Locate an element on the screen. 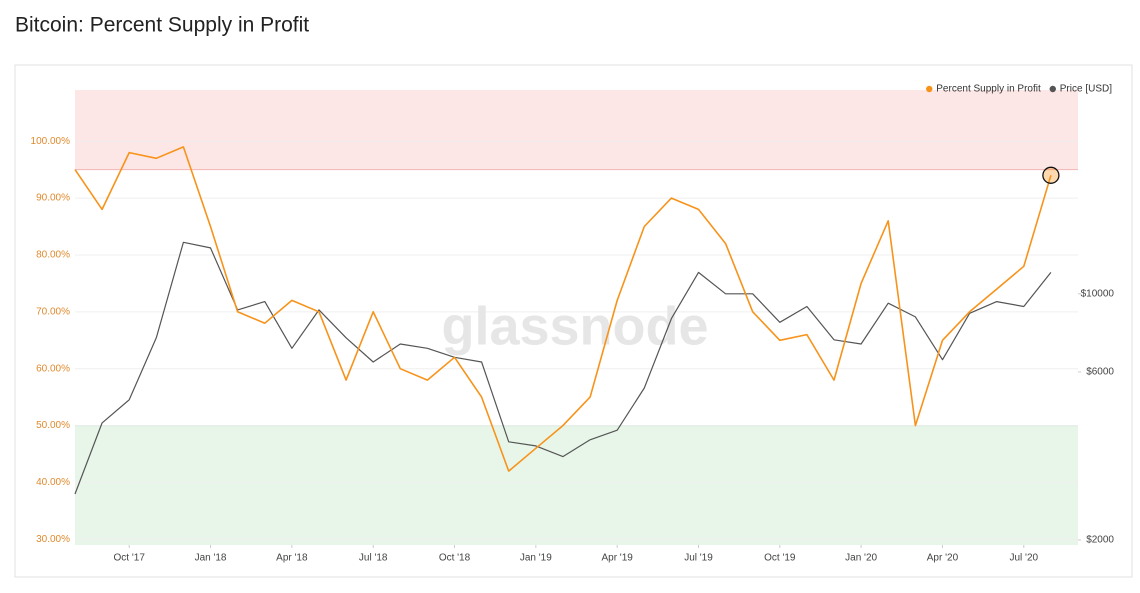 This screenshot has height=593, width=1140. chart-title: Bitcoin: Percent Supply in Profit is located at coordinates (162, 25).